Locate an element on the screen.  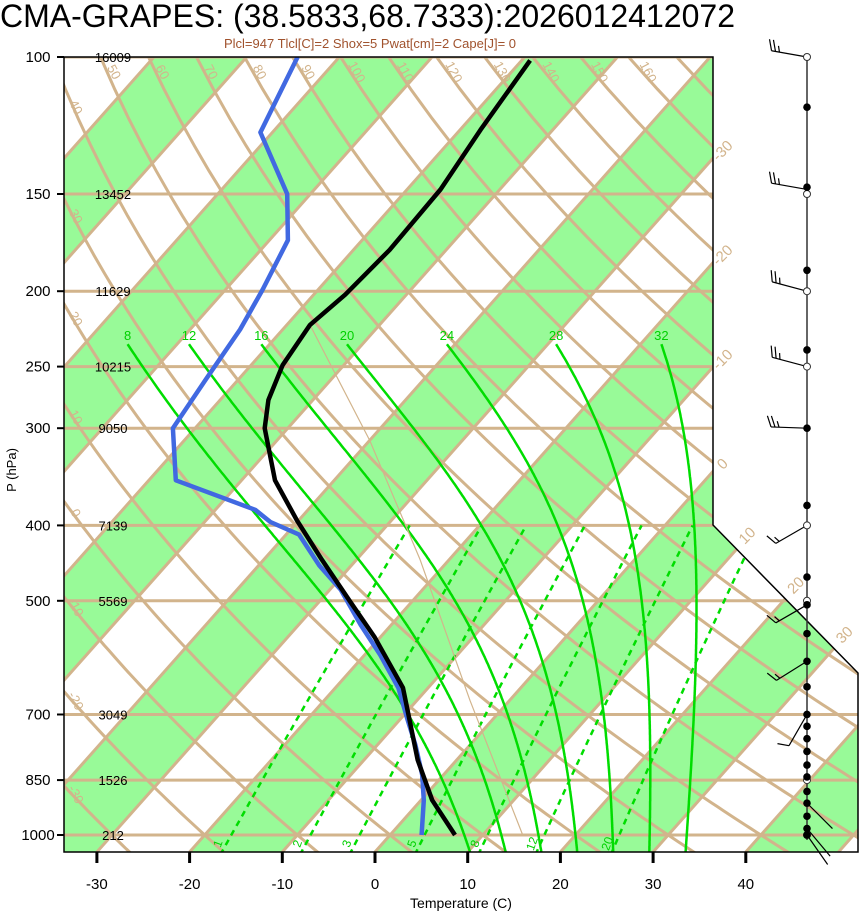
parcel-line is located at coordinates (416, 580).